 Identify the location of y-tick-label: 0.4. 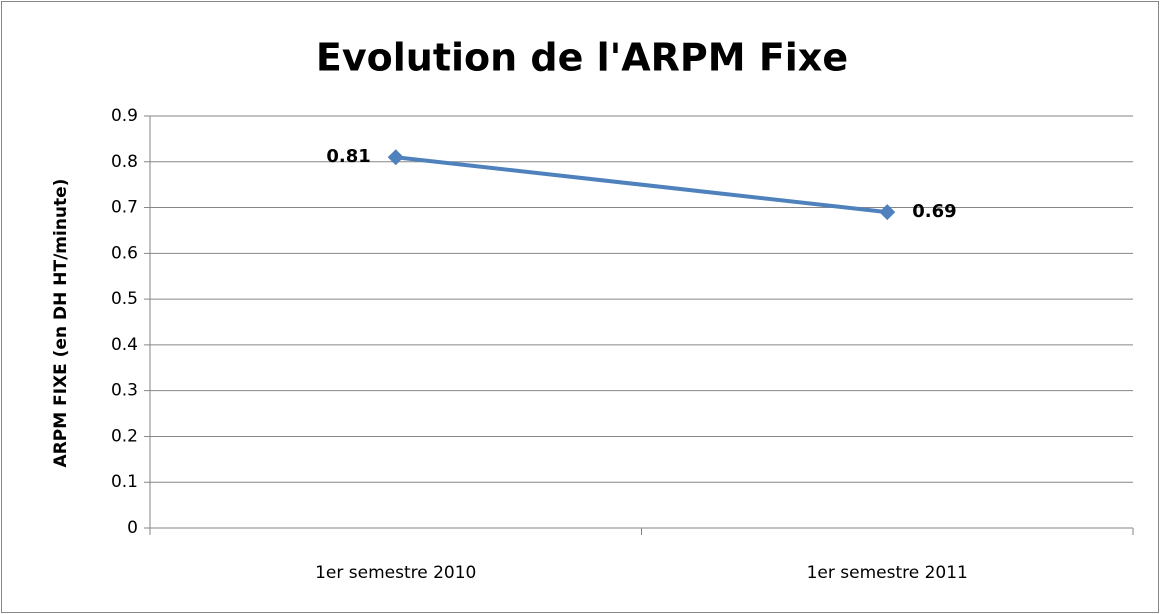
(124, 345).